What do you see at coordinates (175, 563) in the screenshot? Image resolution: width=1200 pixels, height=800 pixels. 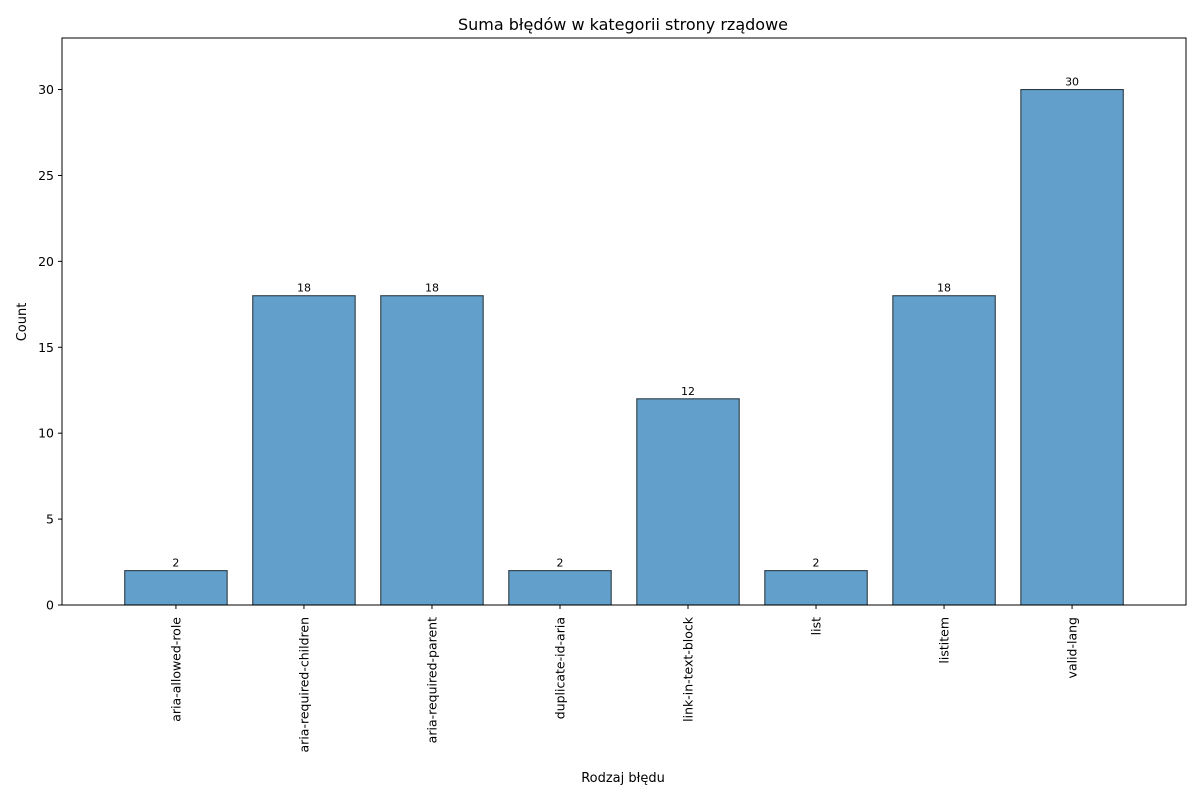 I see `data-label-aria-allowed-role: 2` at bounding box center [175, 563].